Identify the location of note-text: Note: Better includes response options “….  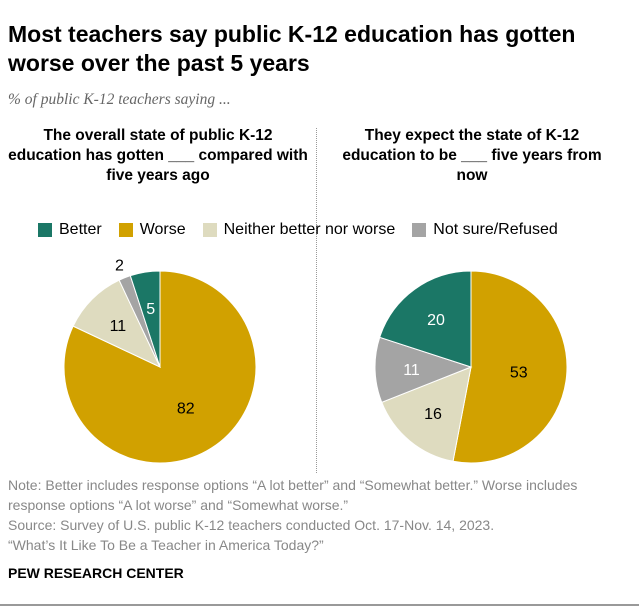
(293, 495).